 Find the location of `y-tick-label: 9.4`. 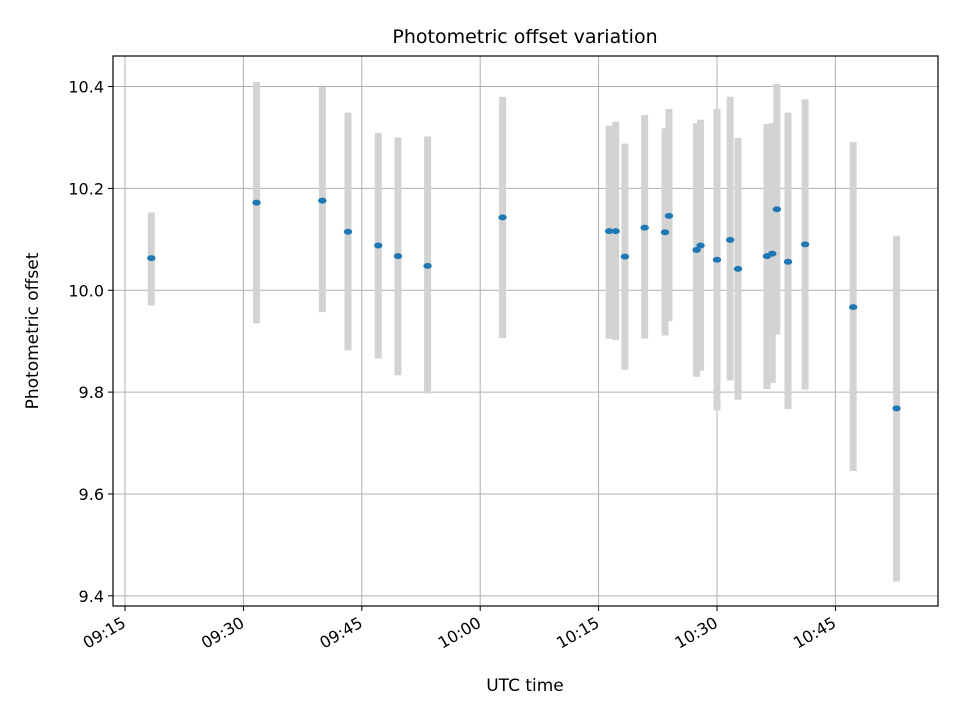

y-tick-label: 9.4 is located at coordinates (91, 596).